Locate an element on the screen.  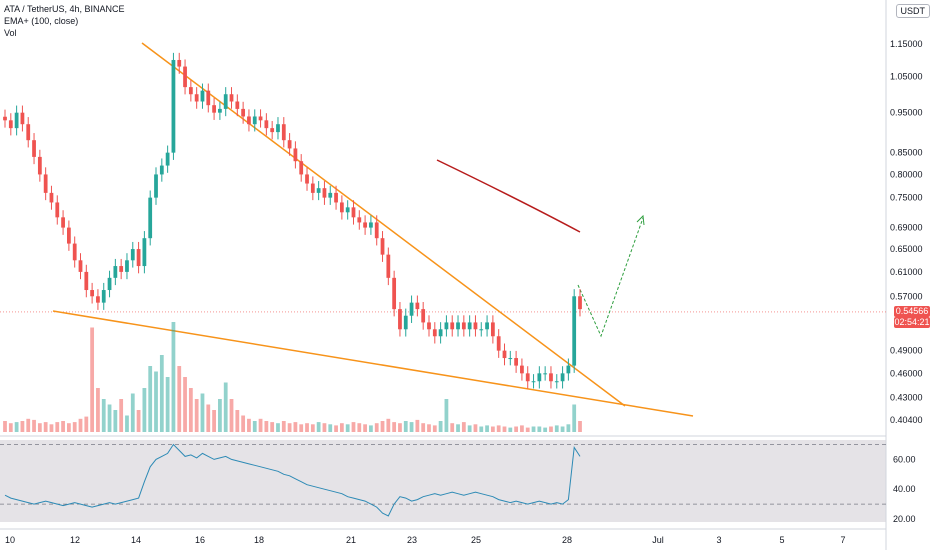
currency-button: USDT is located at coordinates (912, 11).